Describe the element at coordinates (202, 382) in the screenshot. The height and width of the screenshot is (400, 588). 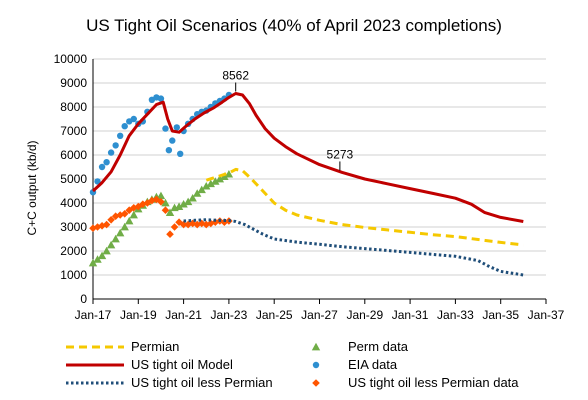
I see `legend-label: US tight oil less Permian` at that location.